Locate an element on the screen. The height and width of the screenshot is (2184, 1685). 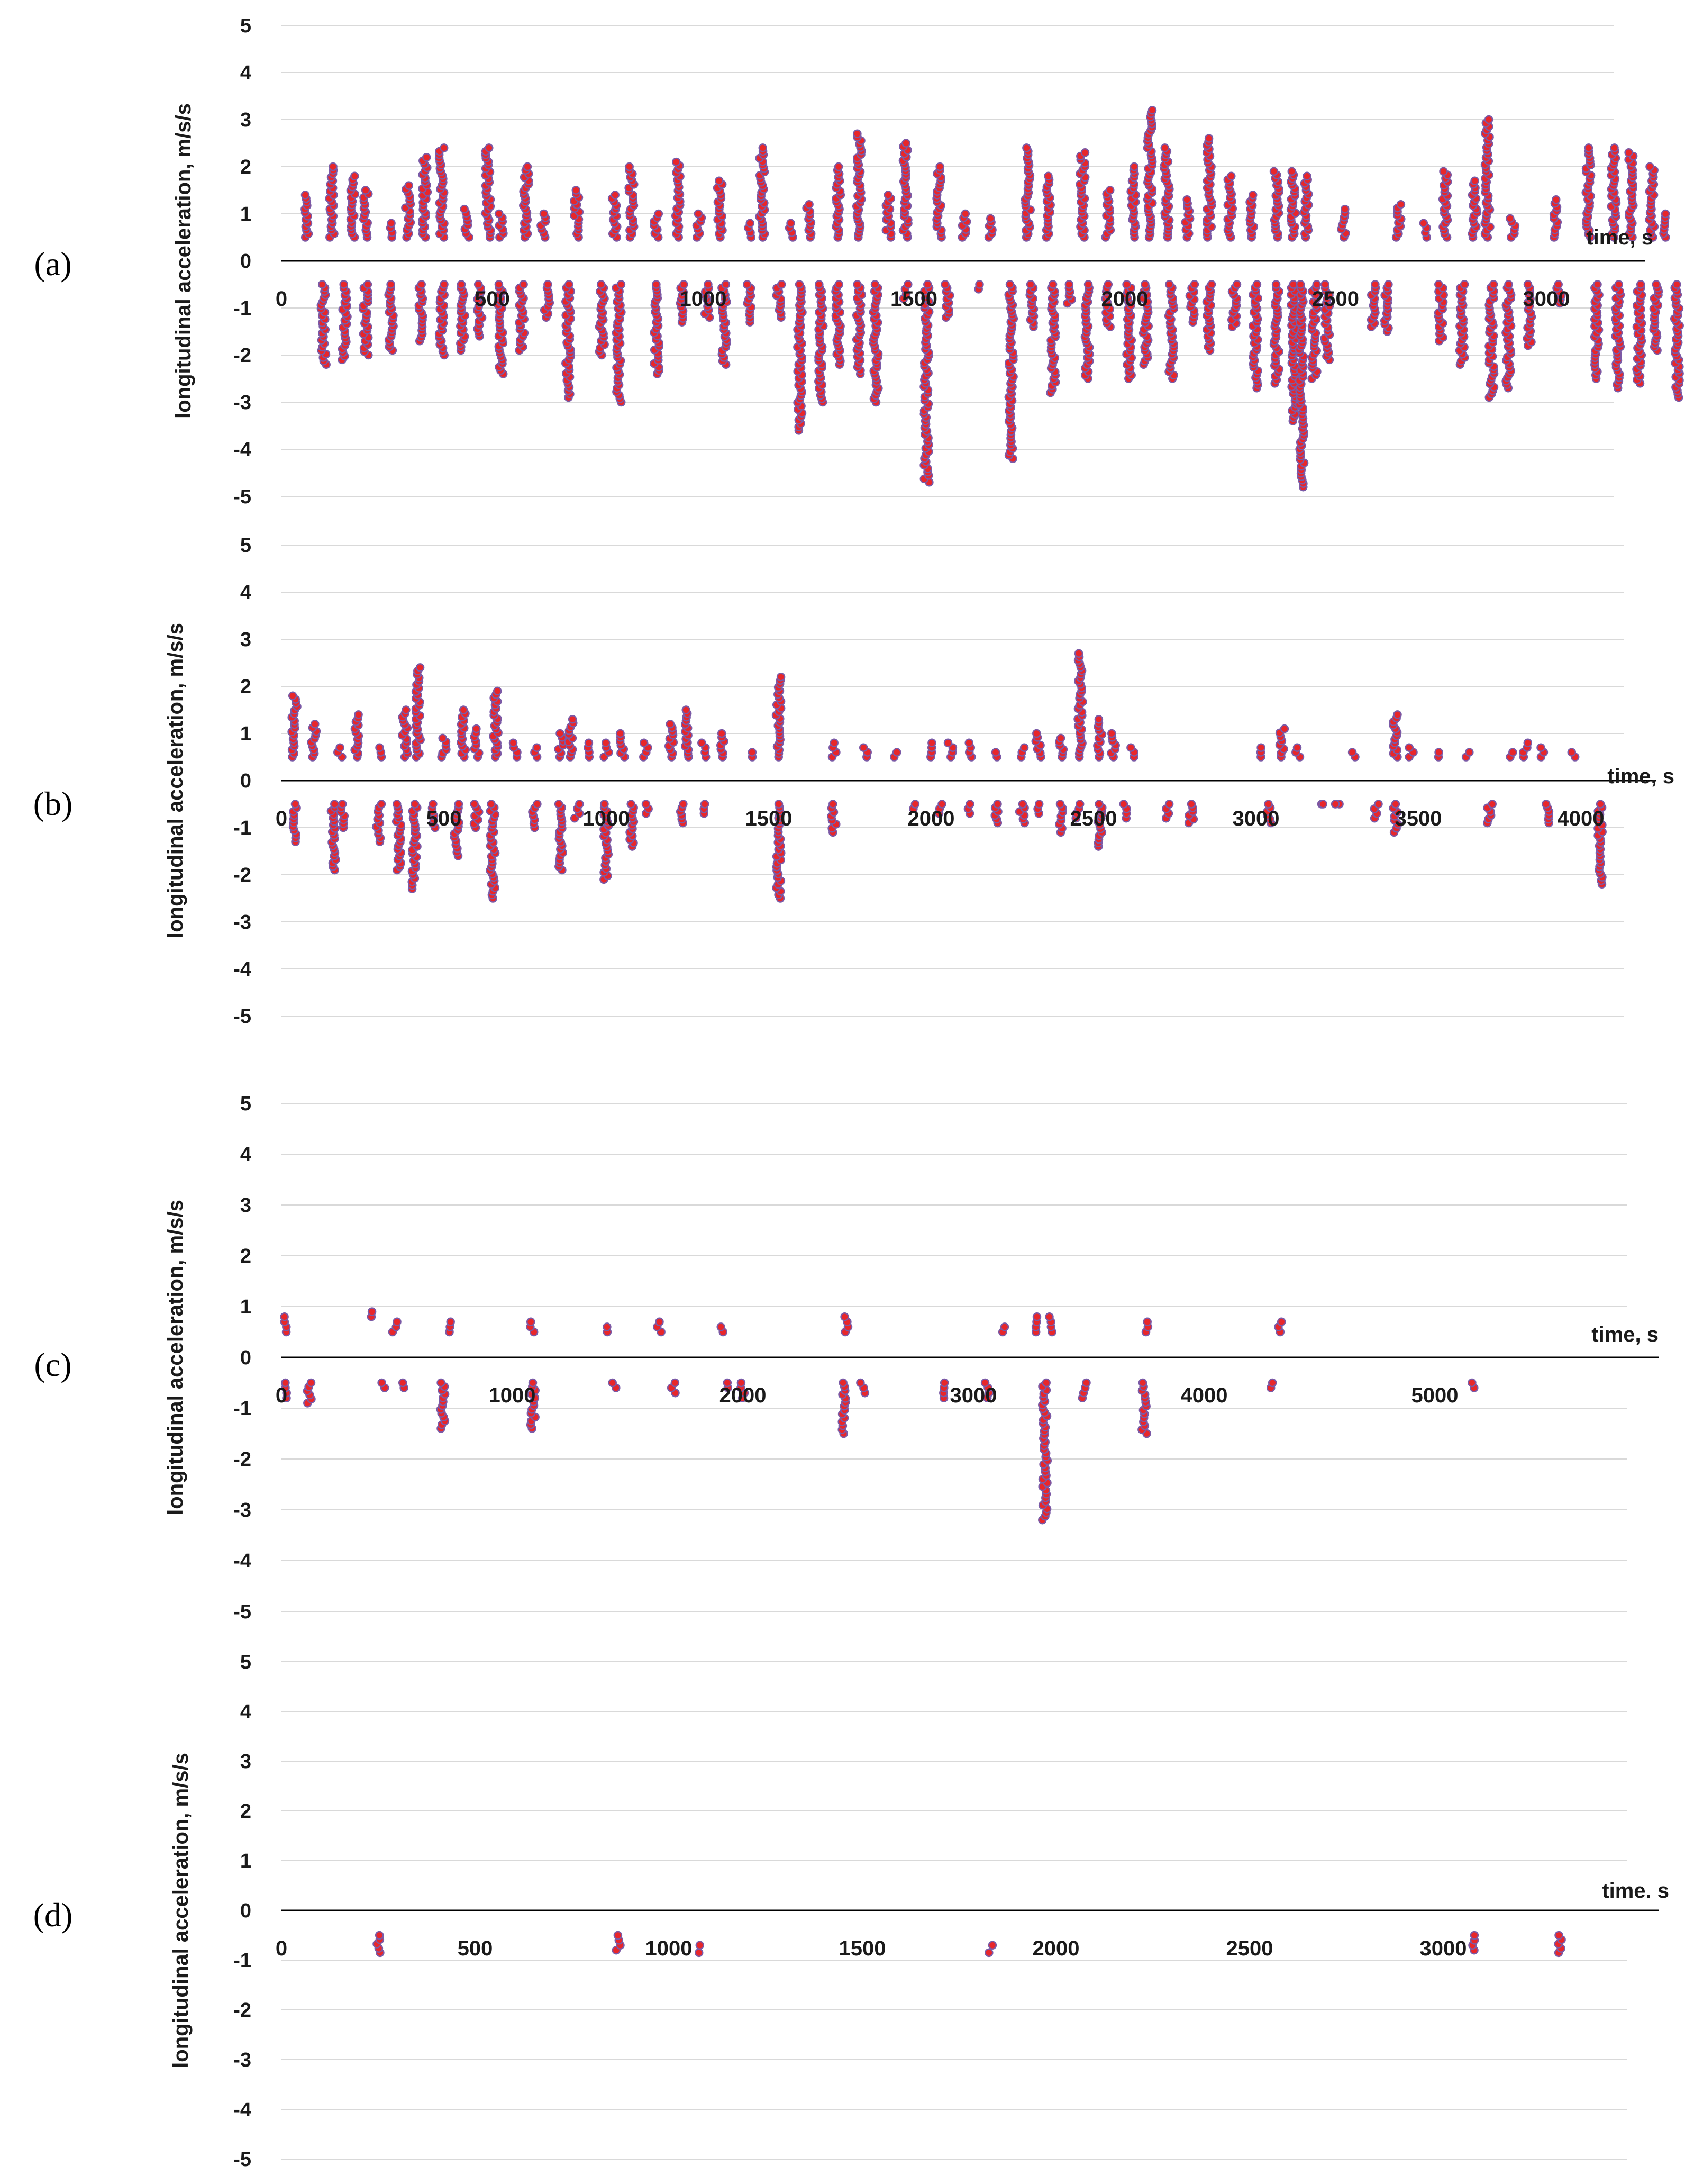
x-tick-label: 3000 is located at coordinates (1547, 299).